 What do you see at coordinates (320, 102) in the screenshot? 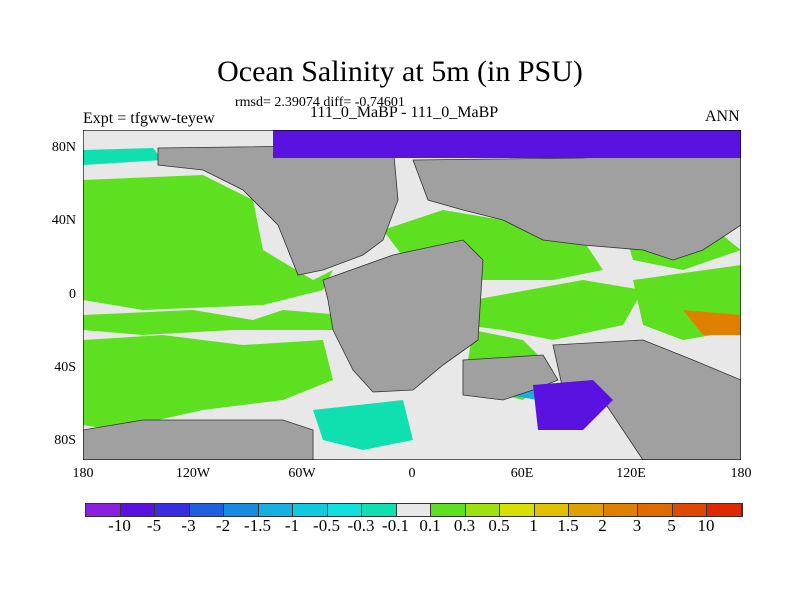
I see `stats-label: rmsd= 2.39074 diff= -0.74601` at bounding box center [320, 102].